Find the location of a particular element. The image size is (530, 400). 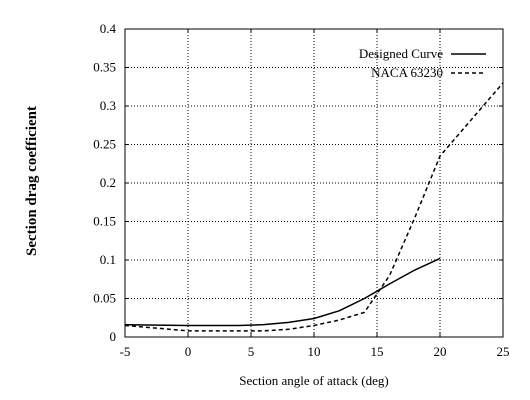

y-axis-title: Section drag coefficient is located at coordinates (32, 181).